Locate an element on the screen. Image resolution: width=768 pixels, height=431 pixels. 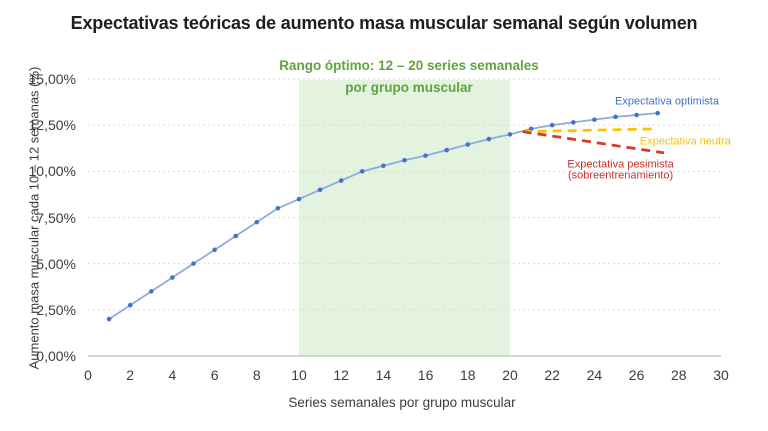
y-tick-label: 15,00% is located at coordinates (52, 79).